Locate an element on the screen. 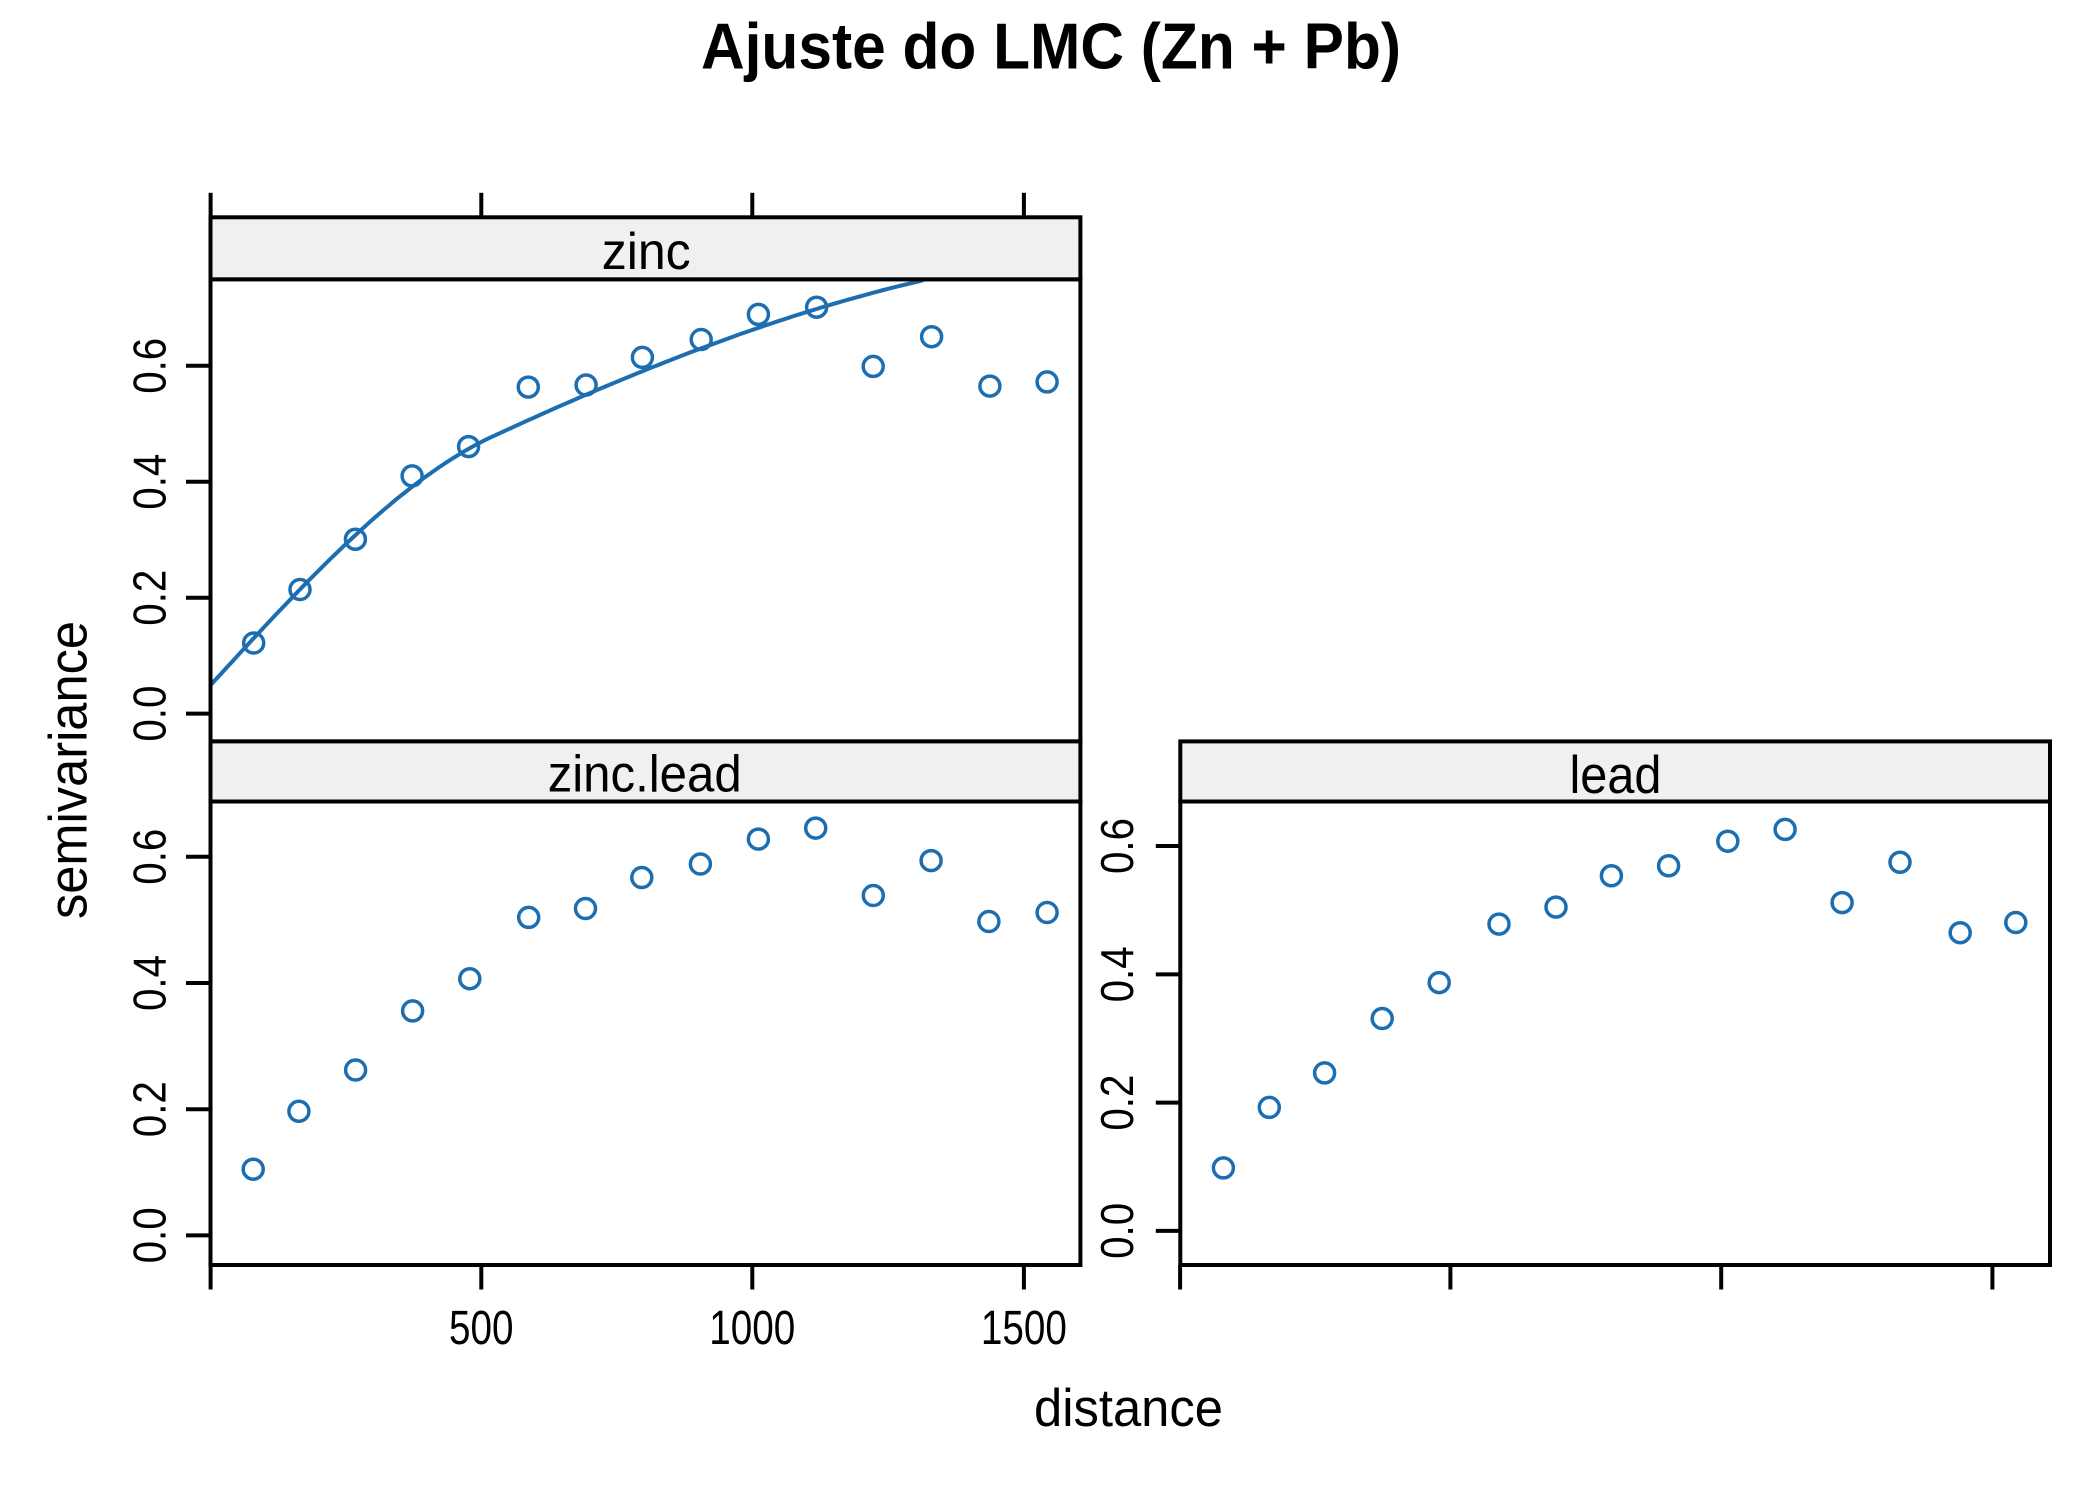 The height and width of the screenshot is (1500, 2100). svg-text: 1500 is located at coordinates (1024, 1328).